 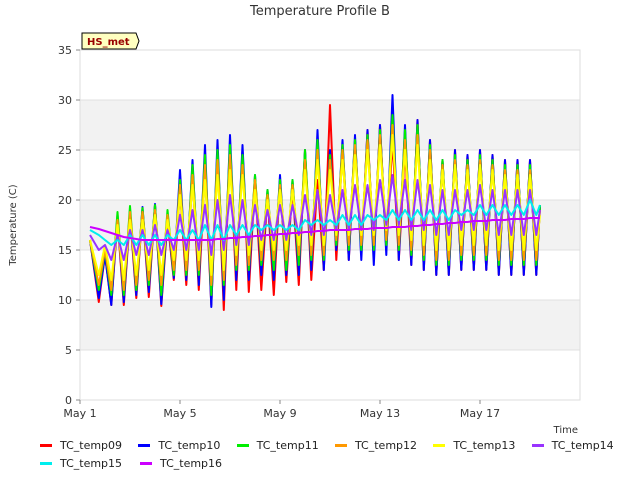 What do you see at coordinates (380, 413) in the screenshot?
I see `x-tick-label: May 13` at bounding box center [380, 413].